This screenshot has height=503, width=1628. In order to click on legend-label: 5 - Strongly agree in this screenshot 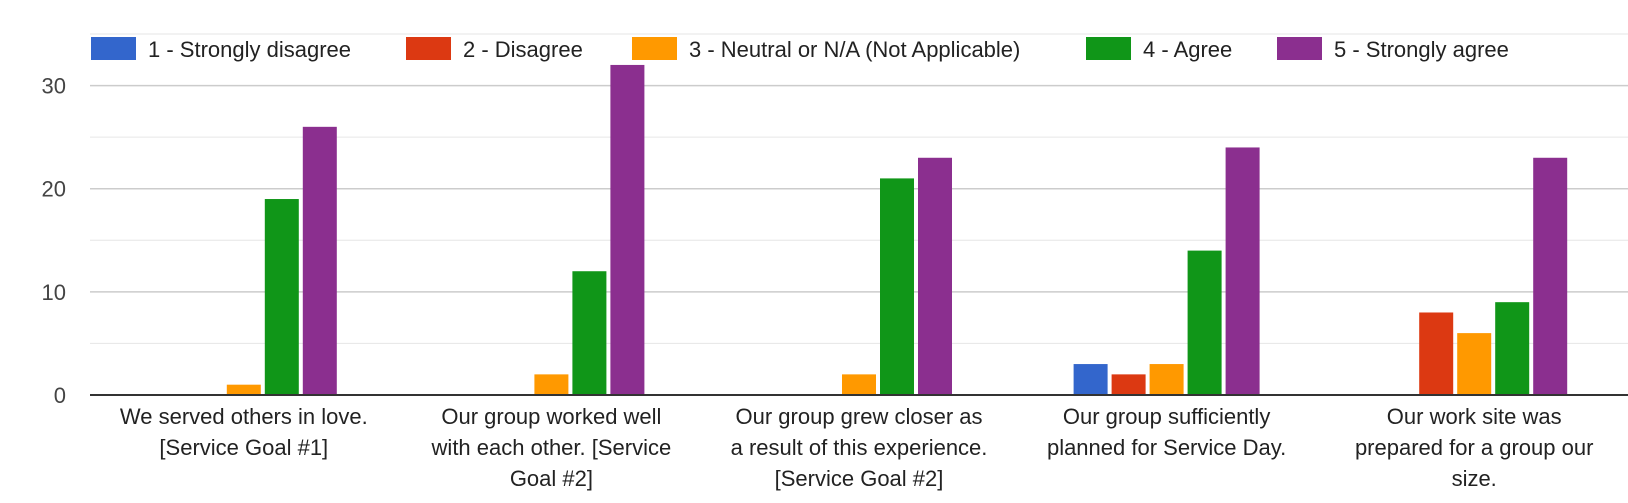, I will do `click(1421, 49)`.